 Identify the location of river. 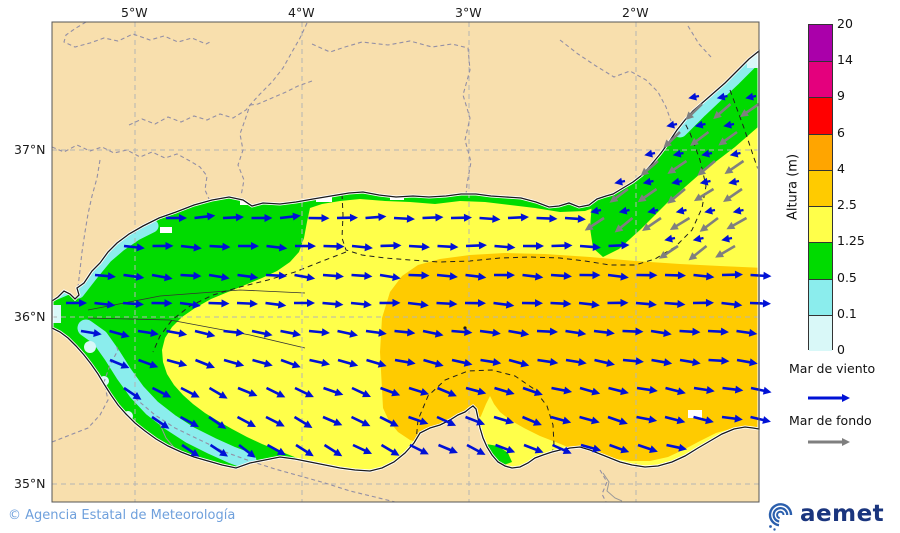
(612, 487).